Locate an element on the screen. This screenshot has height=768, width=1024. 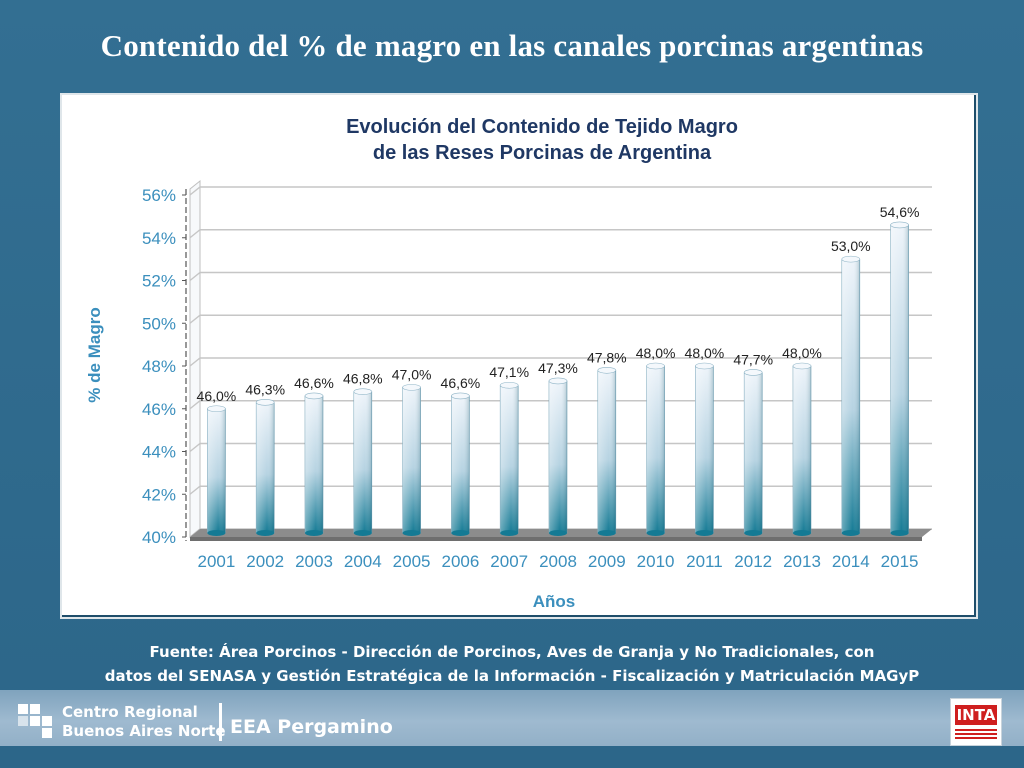
x-tick-label: 2015 is located at coordinates (900, 561).